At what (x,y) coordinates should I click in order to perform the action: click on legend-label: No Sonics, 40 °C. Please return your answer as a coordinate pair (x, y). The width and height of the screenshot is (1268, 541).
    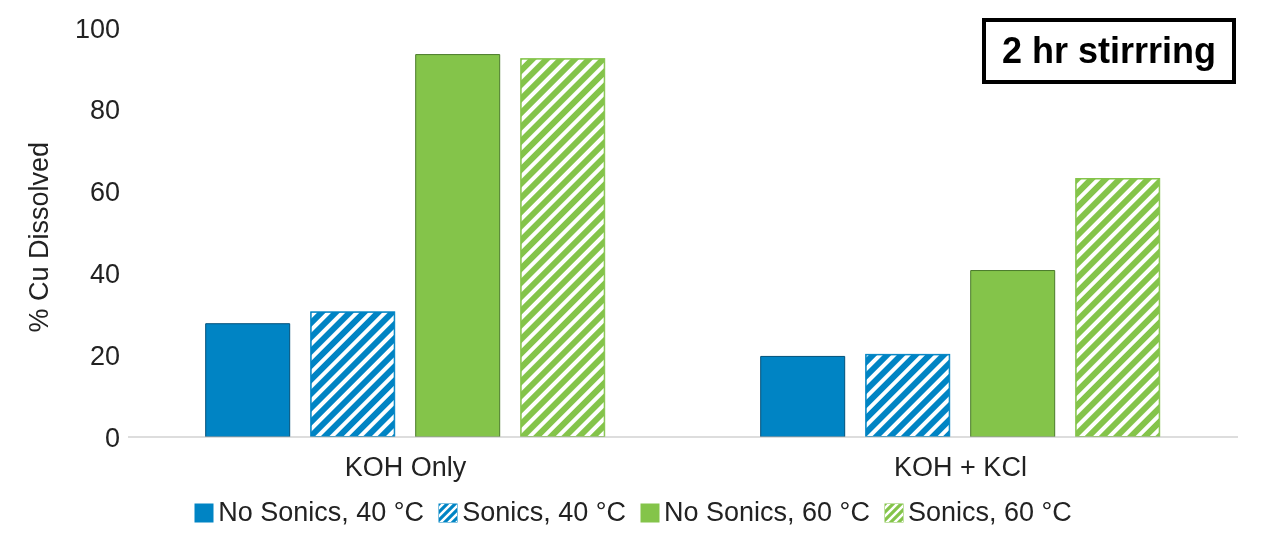
    Looking at the image, I should click on (321, 512).